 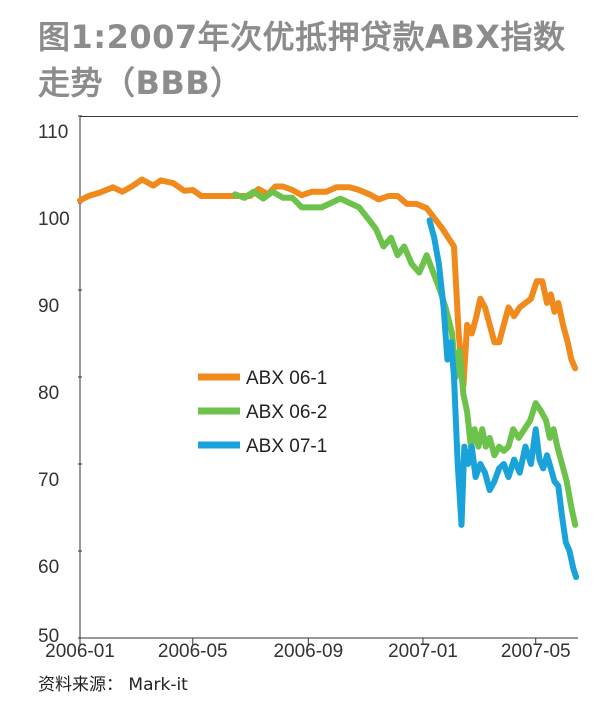 What do you see at coordinates (329, 116) in the screenshot?
I see `title-divider` at bounding box center [329, 116].